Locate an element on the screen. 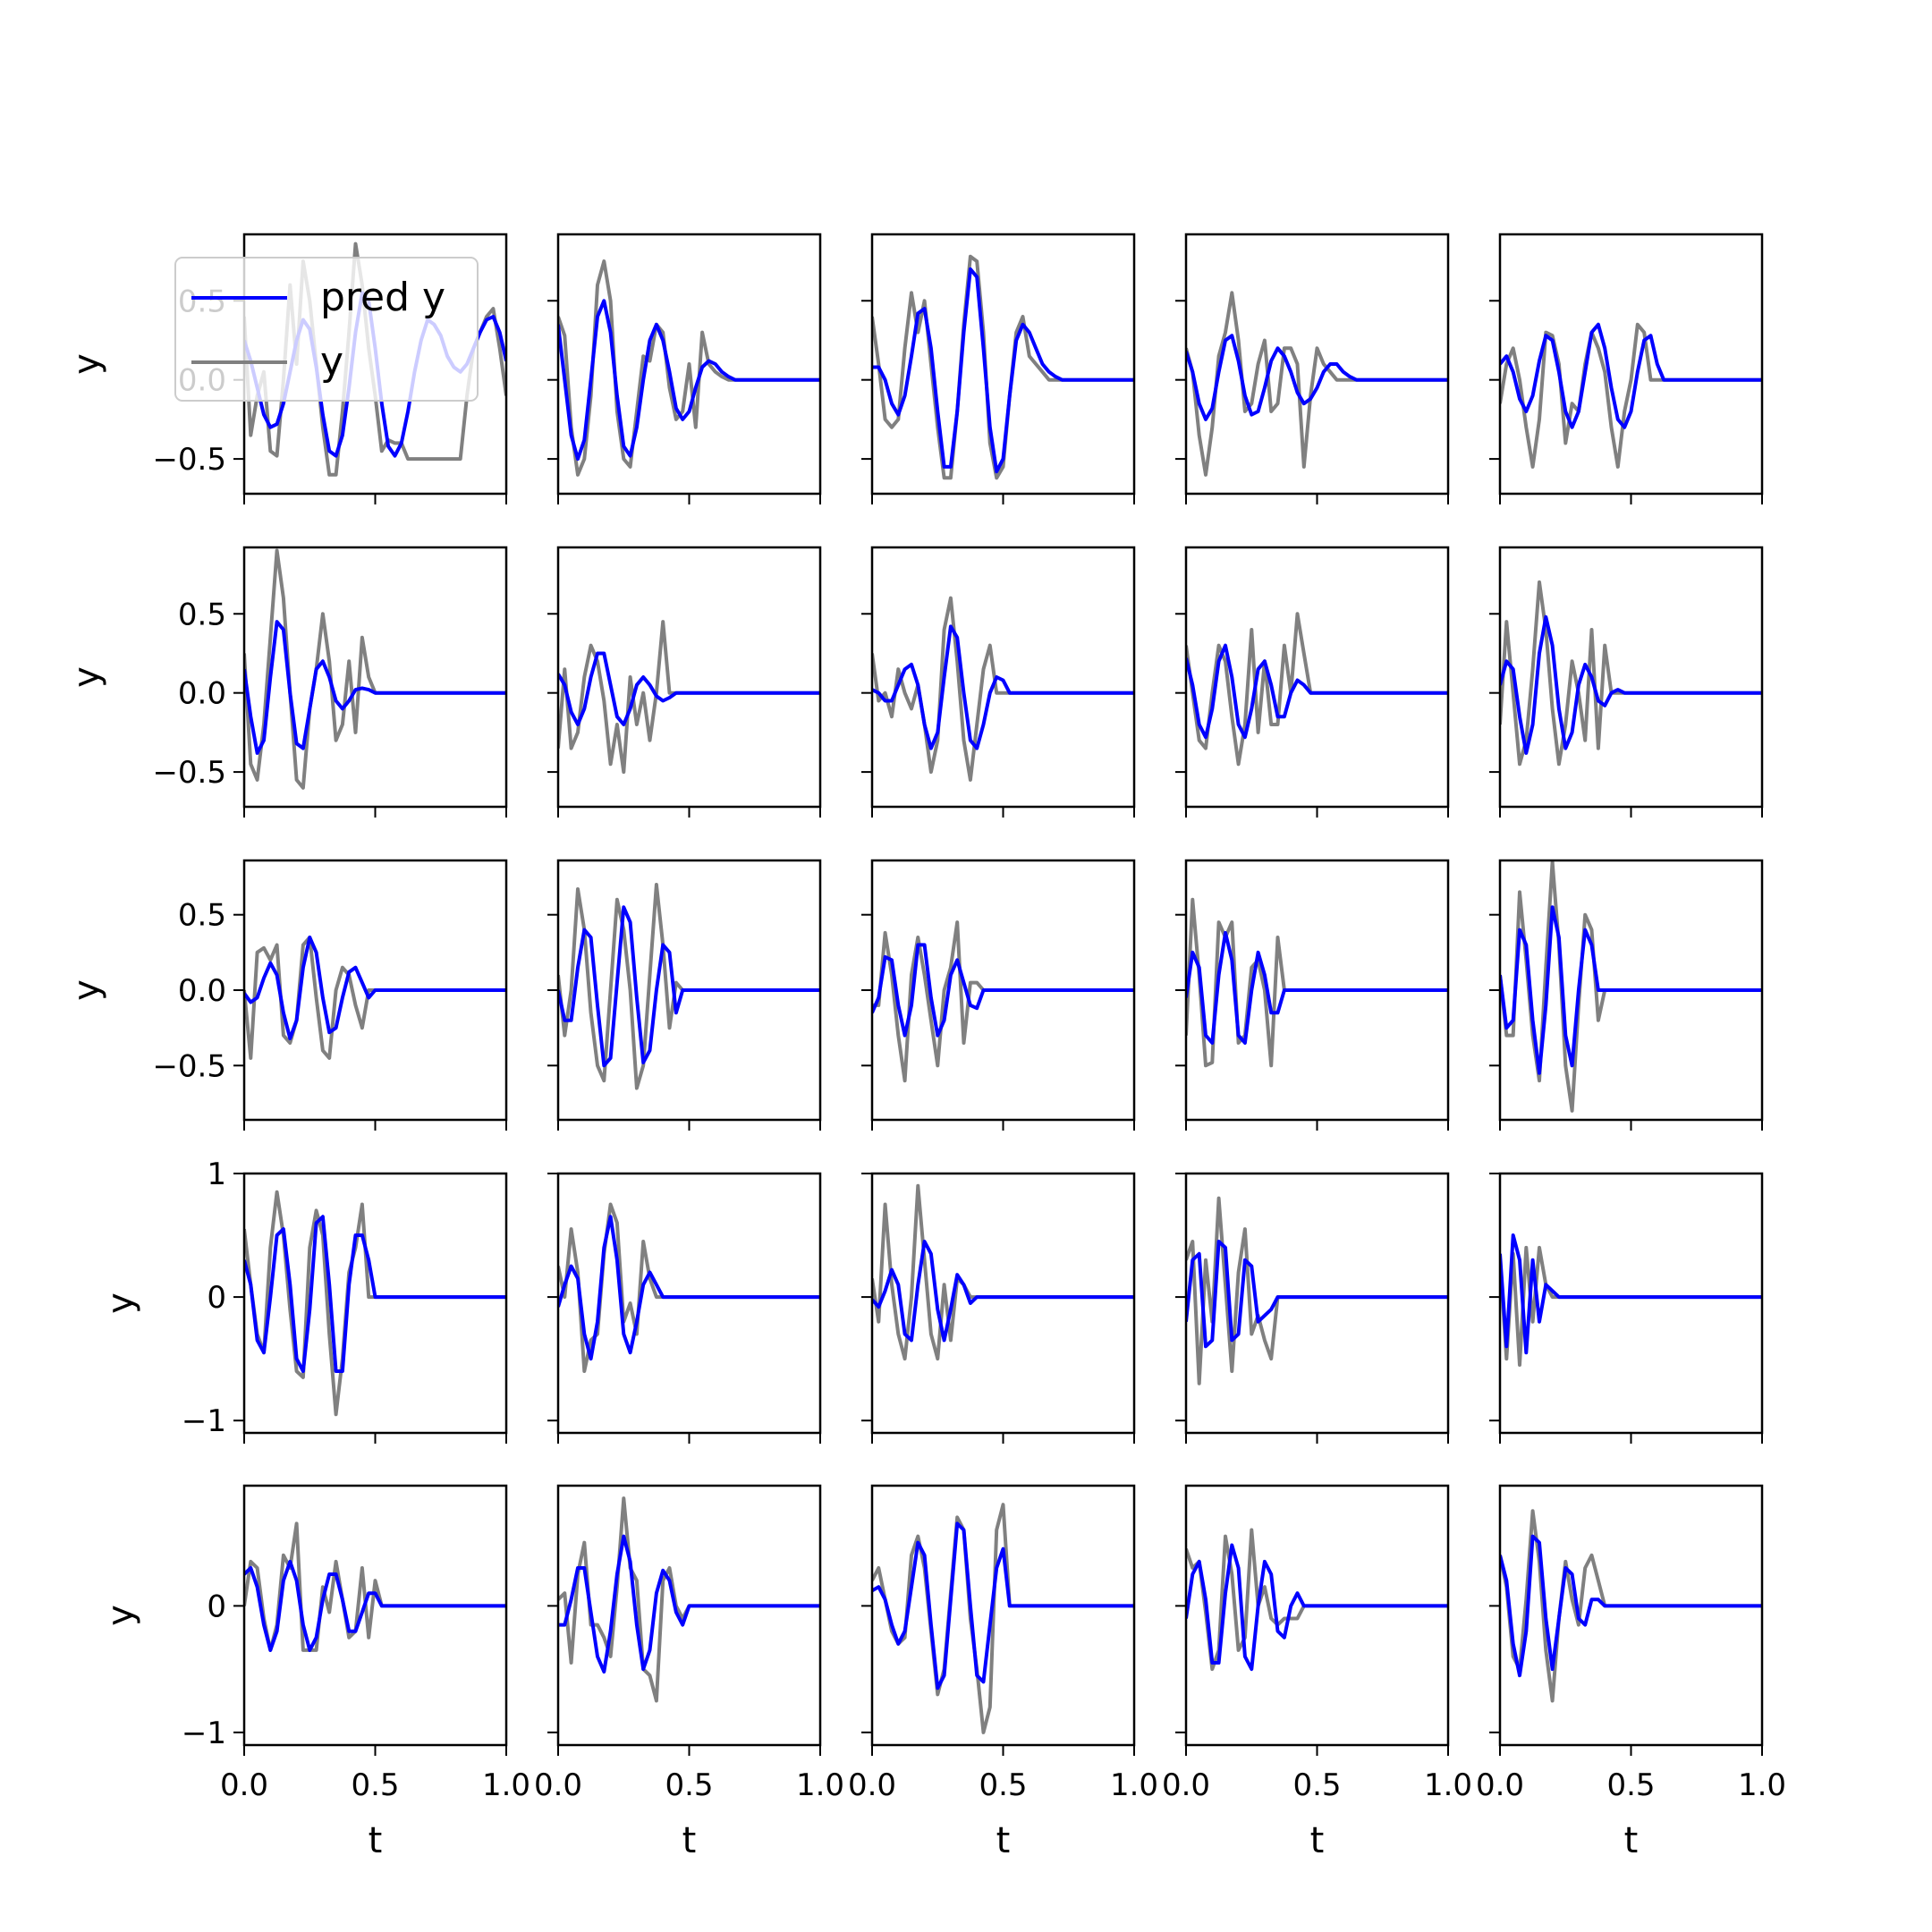  legend-box is located at coordinates (326, 329).